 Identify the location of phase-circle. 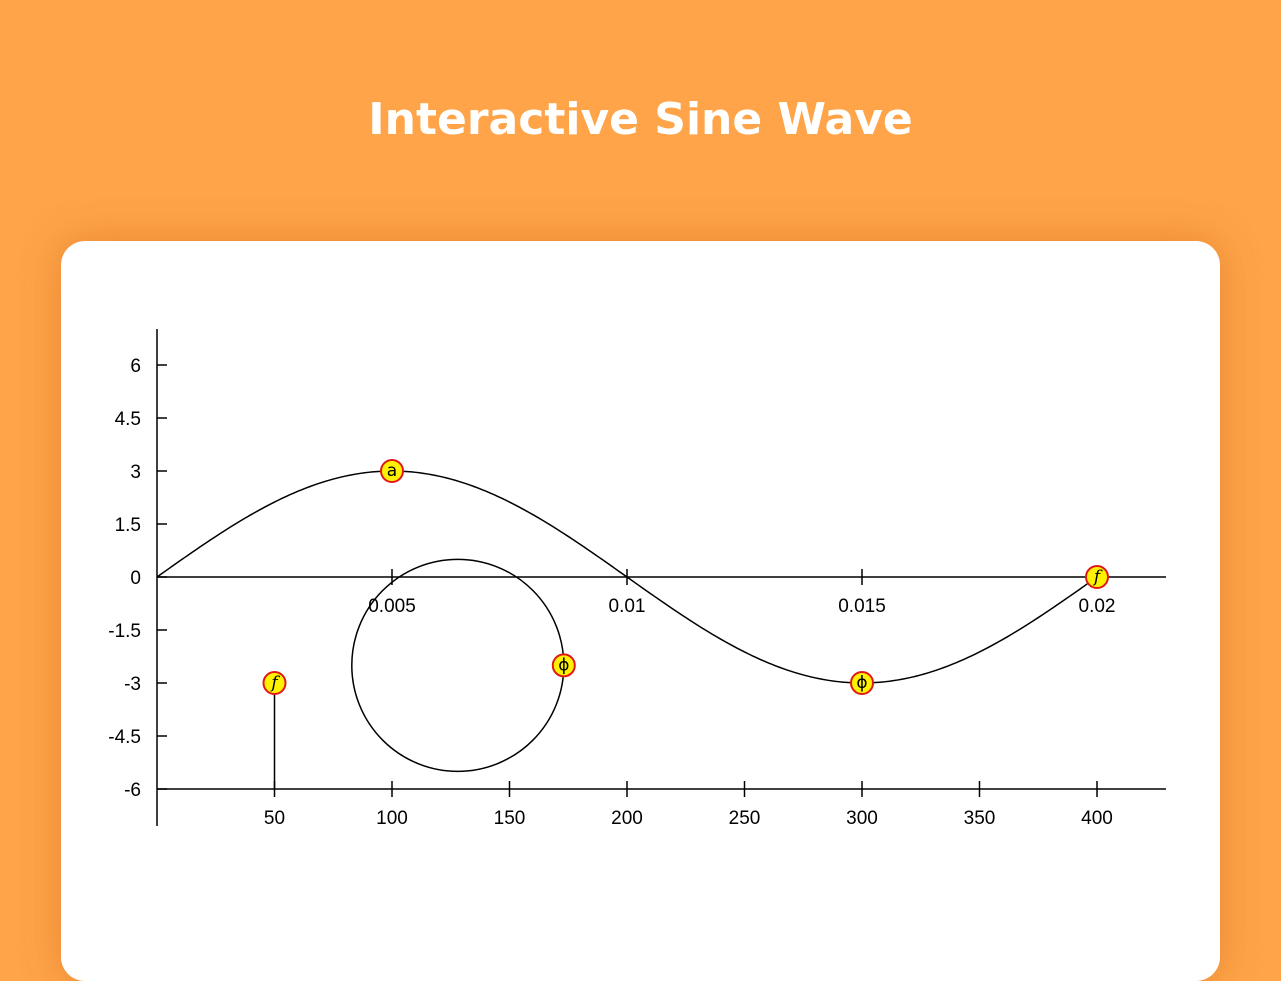
(458, 665).